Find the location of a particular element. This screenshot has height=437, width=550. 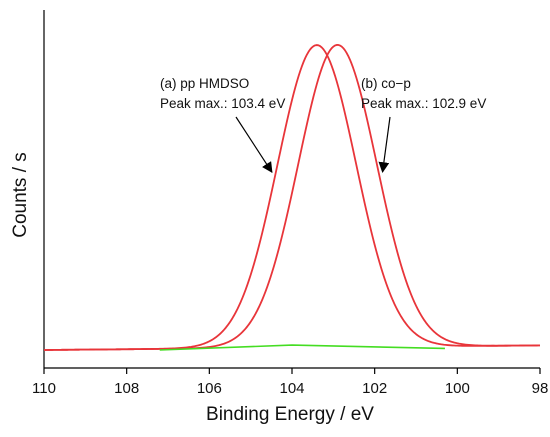

x-tick-label-5: 100 is located at coordinates (457, 388).